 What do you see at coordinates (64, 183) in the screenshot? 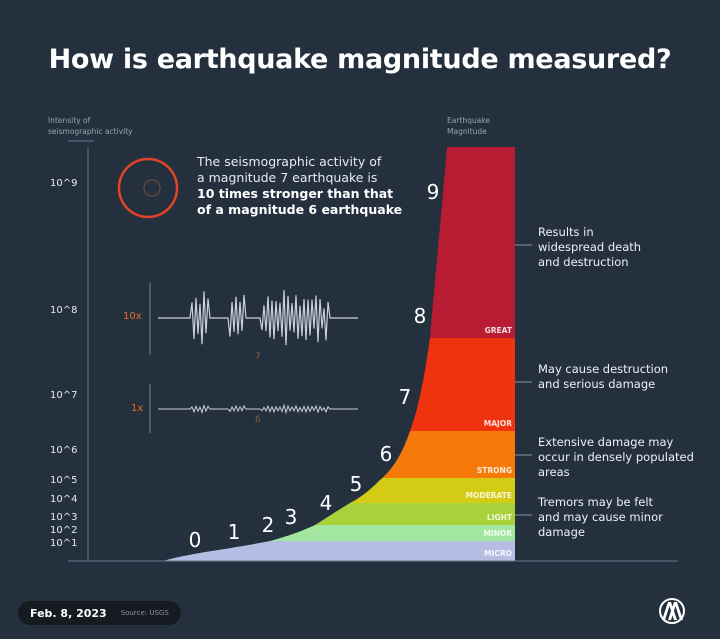
I see `y-tick-label: 10^9` at bounding box center [64, 183].